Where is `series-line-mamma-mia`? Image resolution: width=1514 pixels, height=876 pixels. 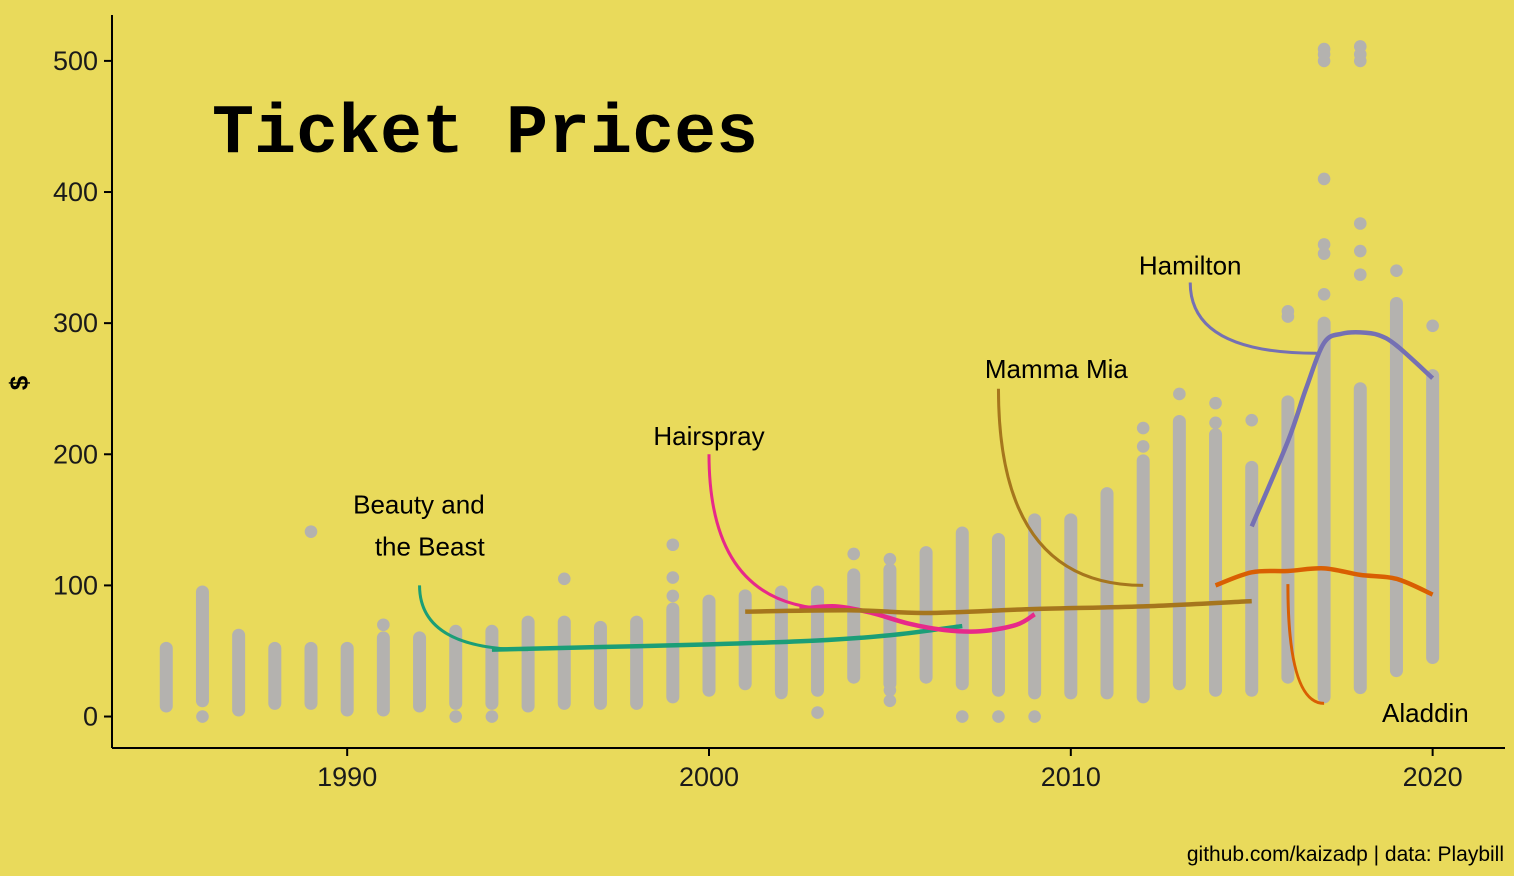
series-line-mamma-mia is located at coordinates (998, 607).